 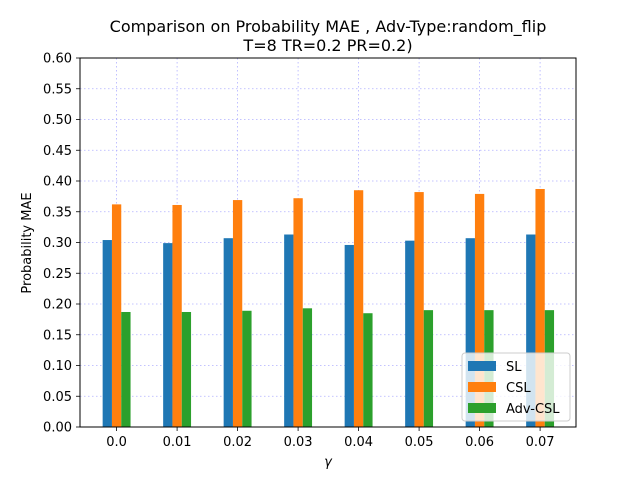 What do you see at coordinates (57, 59) in the screenshot?
I see `y-tick-label: 0.60` at bounding box center [57, 59].